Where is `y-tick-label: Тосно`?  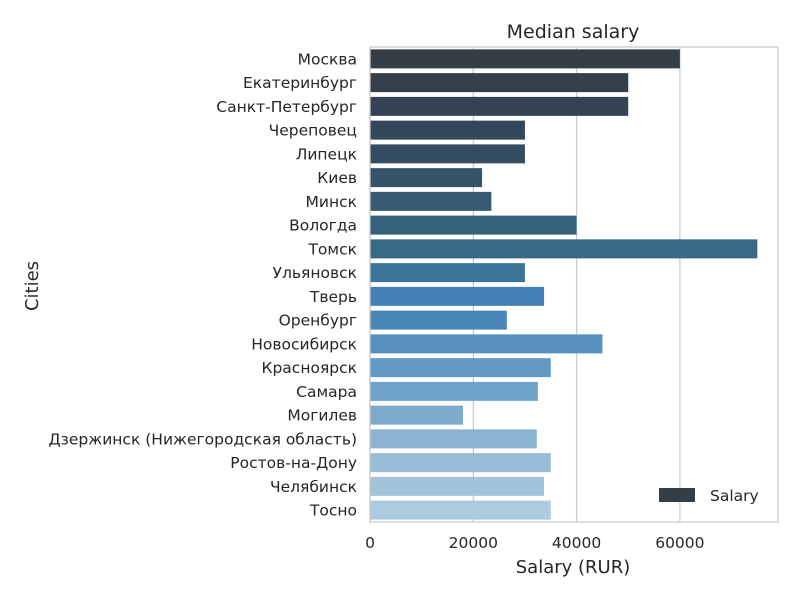 y-tick-label: Тосно is located at coordinates (333, 511).